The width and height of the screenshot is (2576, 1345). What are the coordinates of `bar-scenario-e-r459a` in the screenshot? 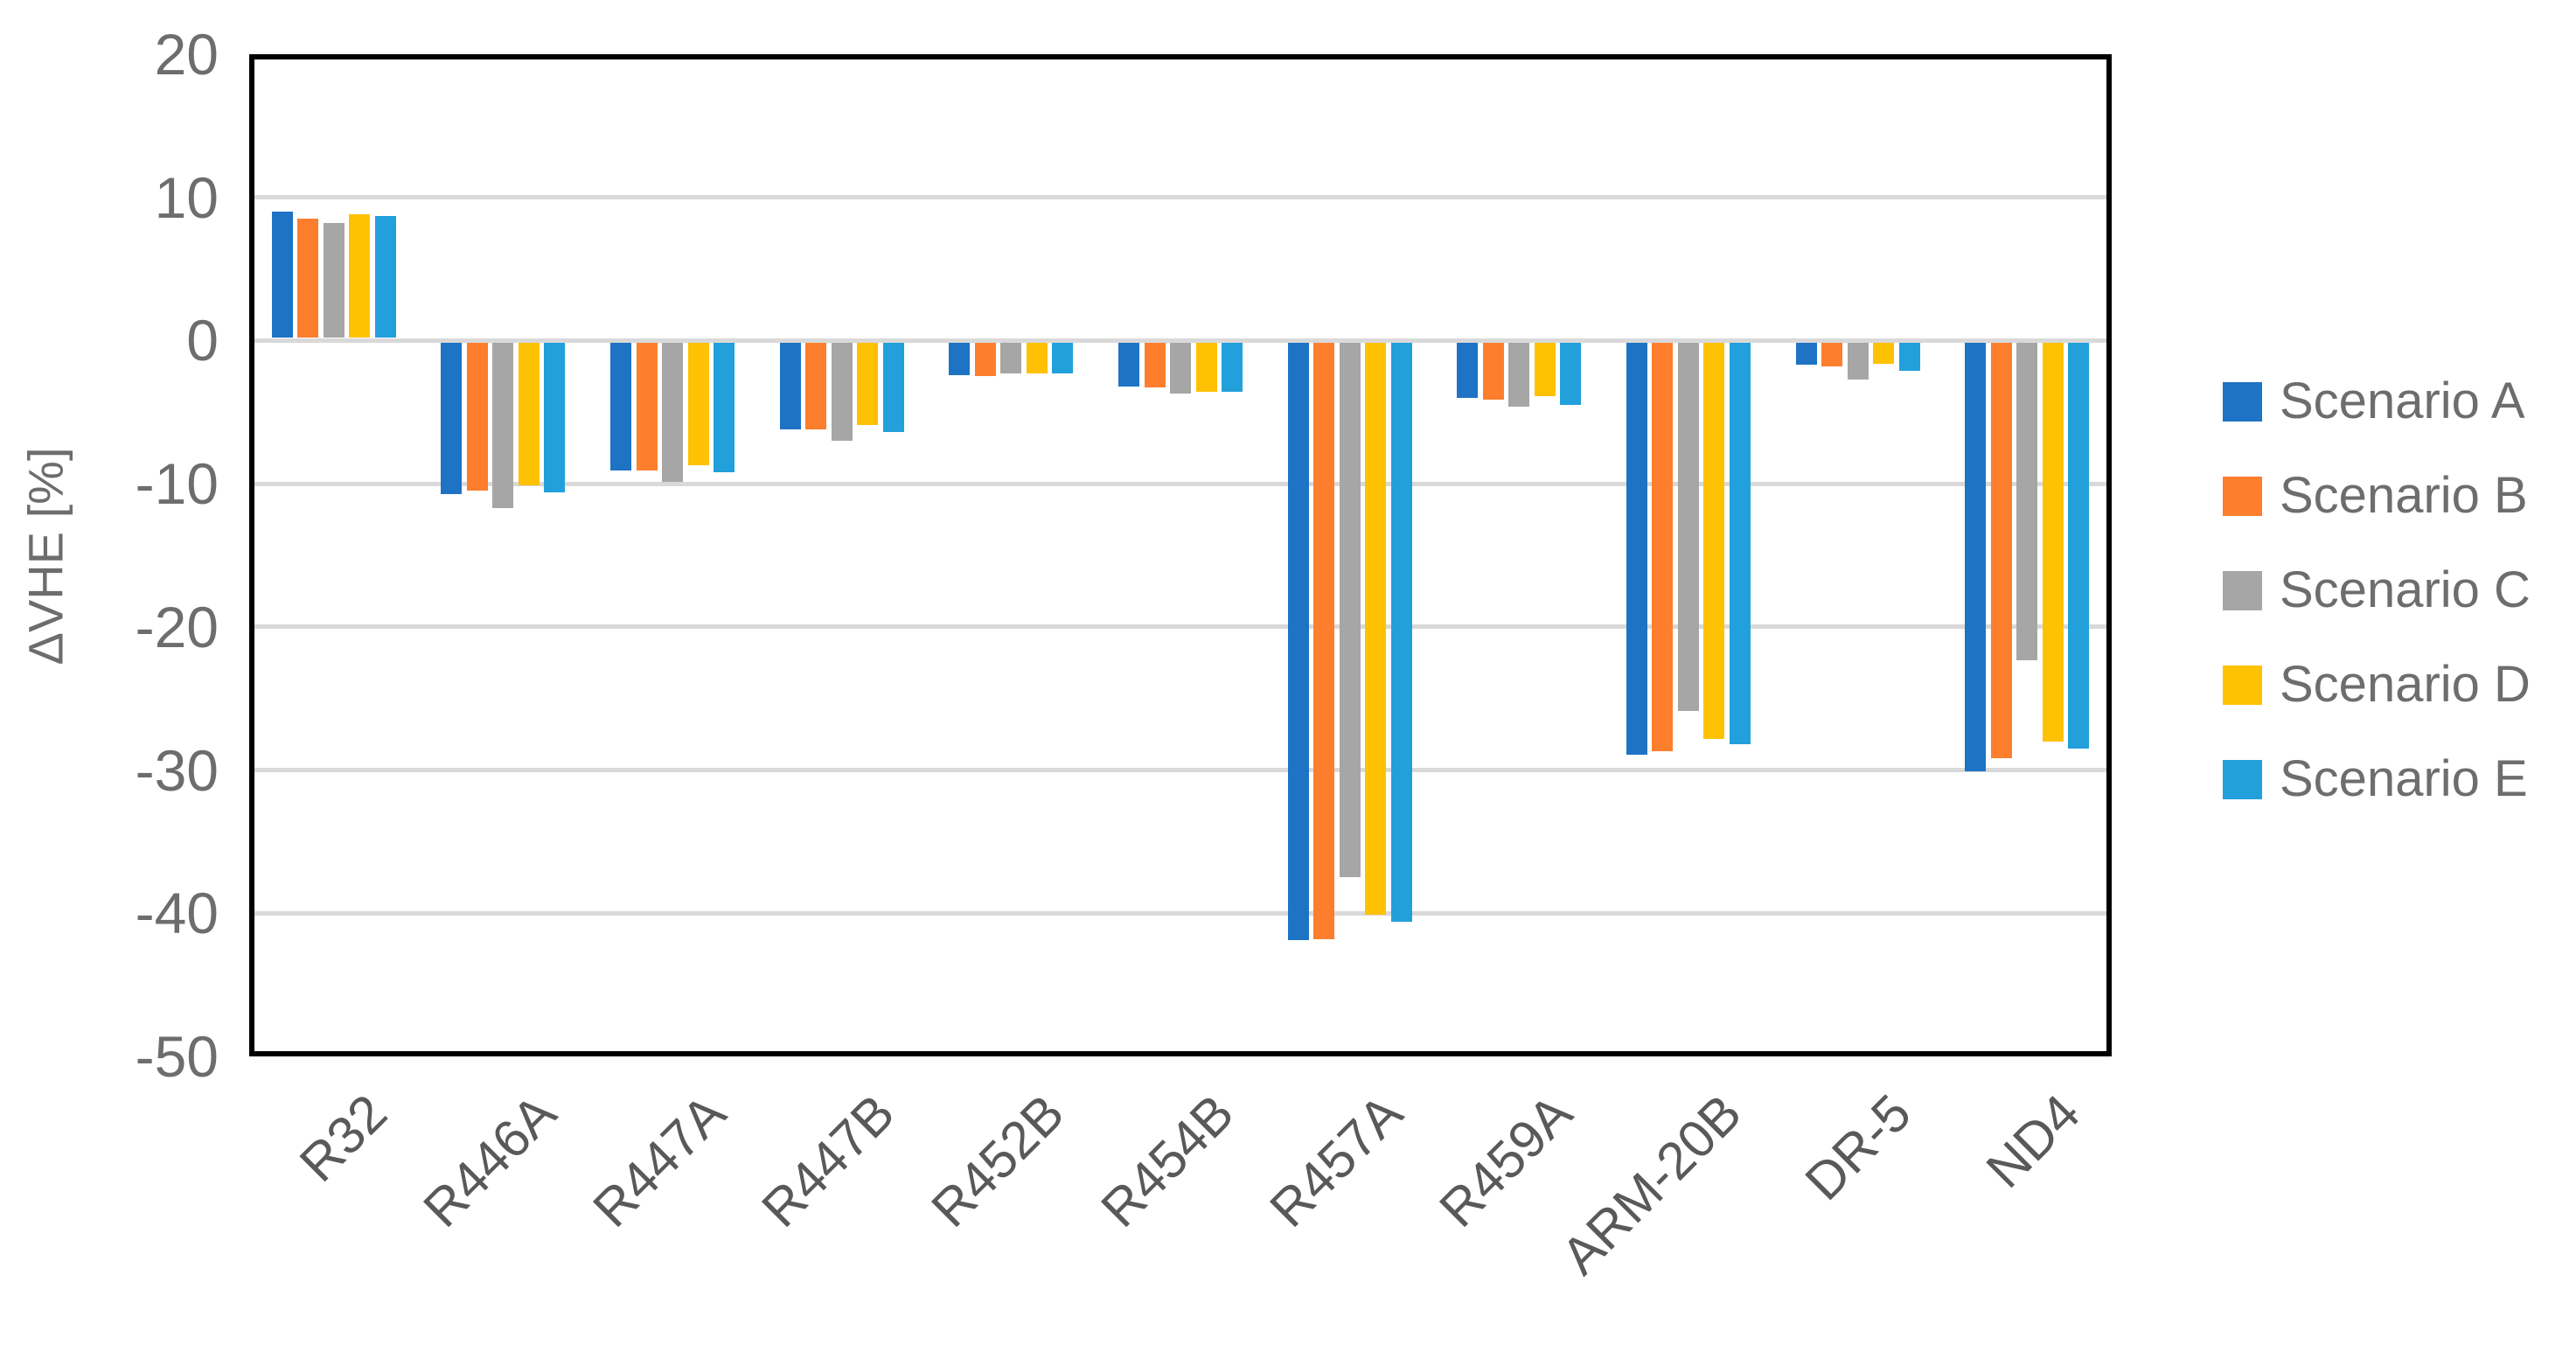 It's located at (1571, 374).